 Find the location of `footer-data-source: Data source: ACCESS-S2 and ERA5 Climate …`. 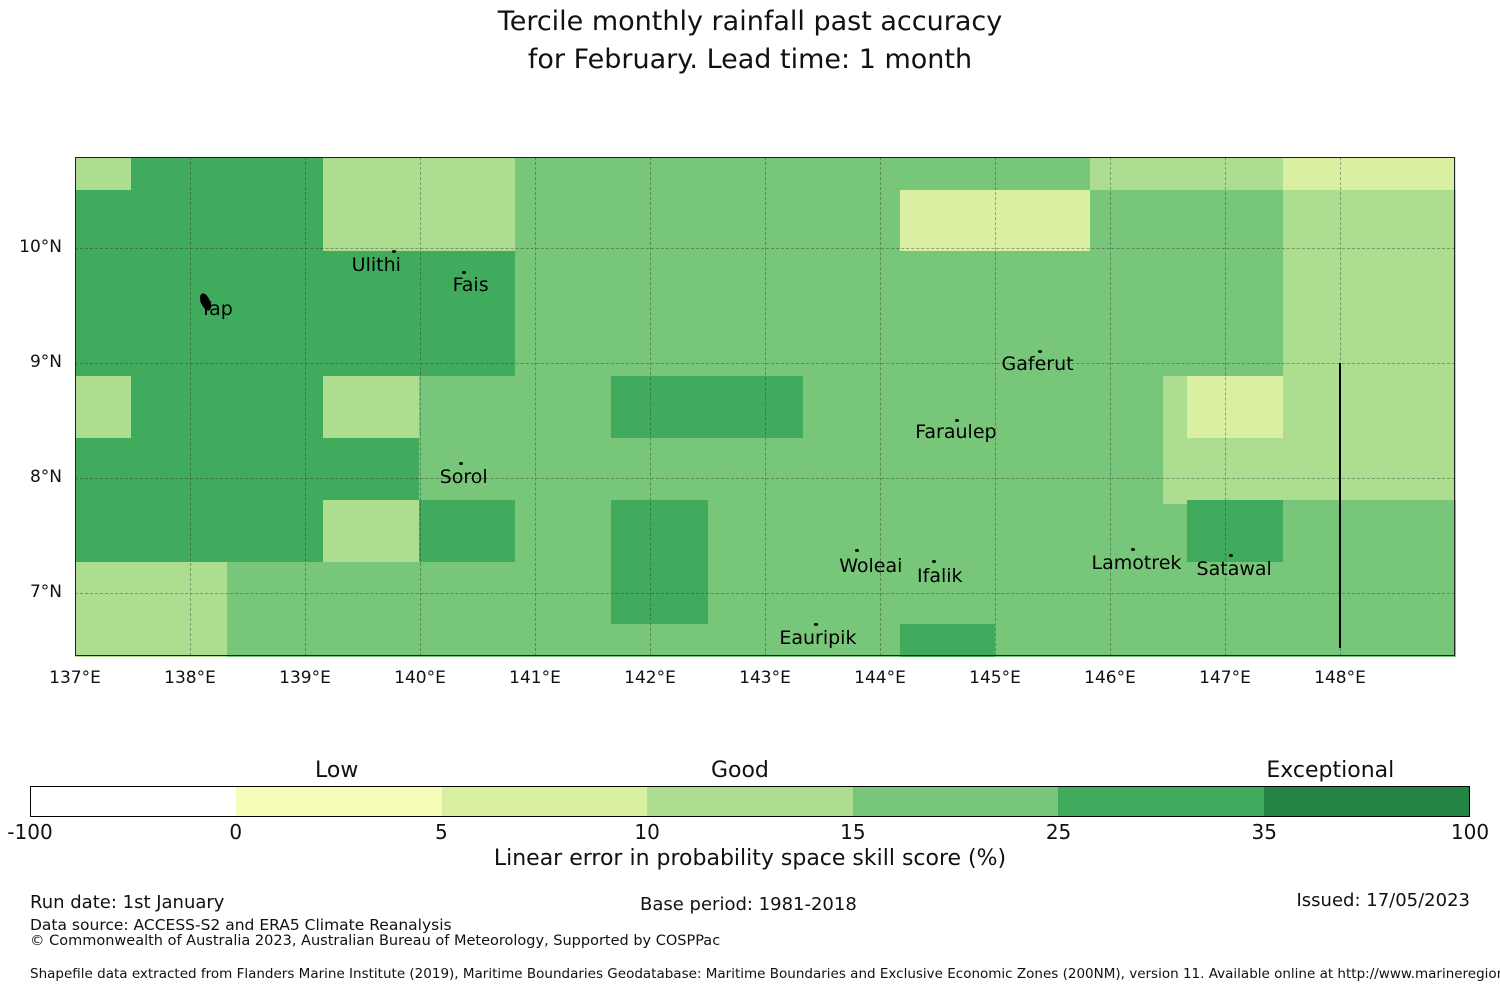

footer-data-source: Data source: ACCESS-S2 and ERA5 Climate … is located at coordinates (241, 925).